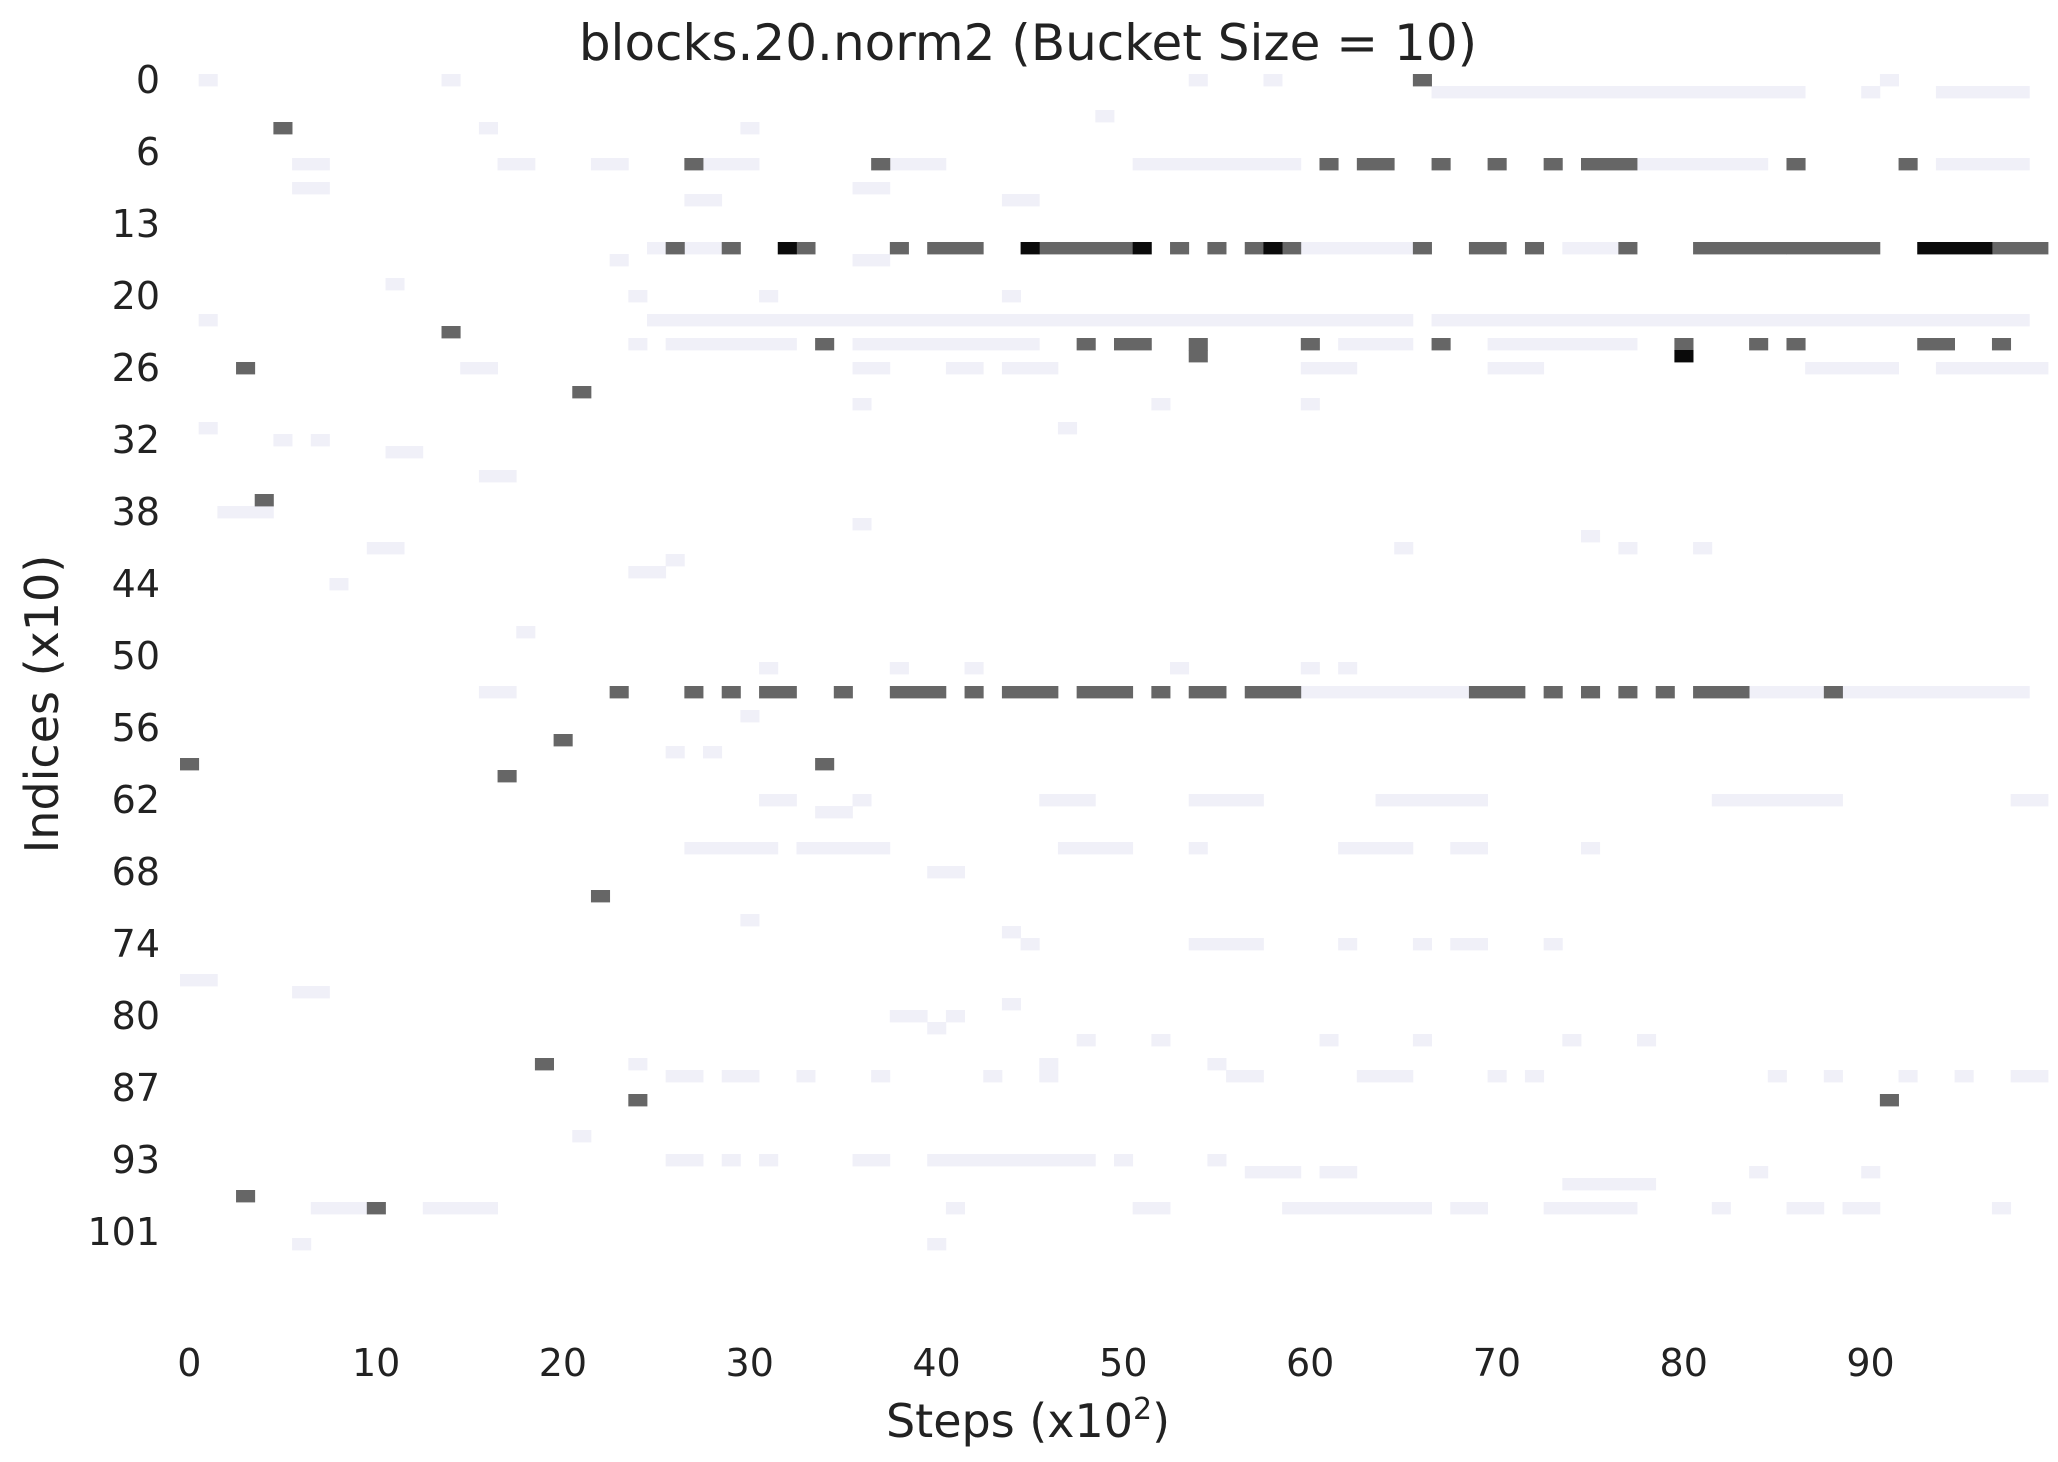 This screenshot has height=1462, width=2058. What do you see at coordinates (136, 872) in the screenshot?
I see `y-tick-label: 68` at bounding box center [136, 872].